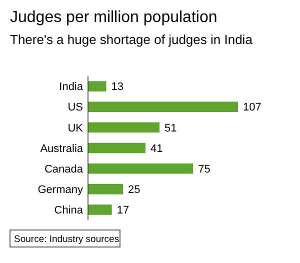 The width and height of the screenshot is (300, 263). Describe the element at coordinates (156, 148) in the screenshot. I see `data-label: 41` at that location.